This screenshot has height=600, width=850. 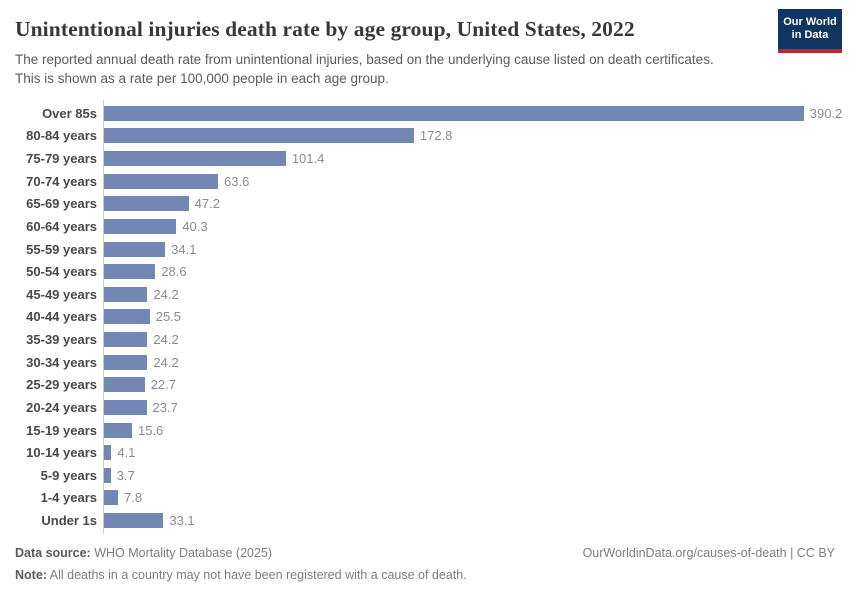 I want to click on bar-row: Over 85s 390.2, so click(x=432, y=113).